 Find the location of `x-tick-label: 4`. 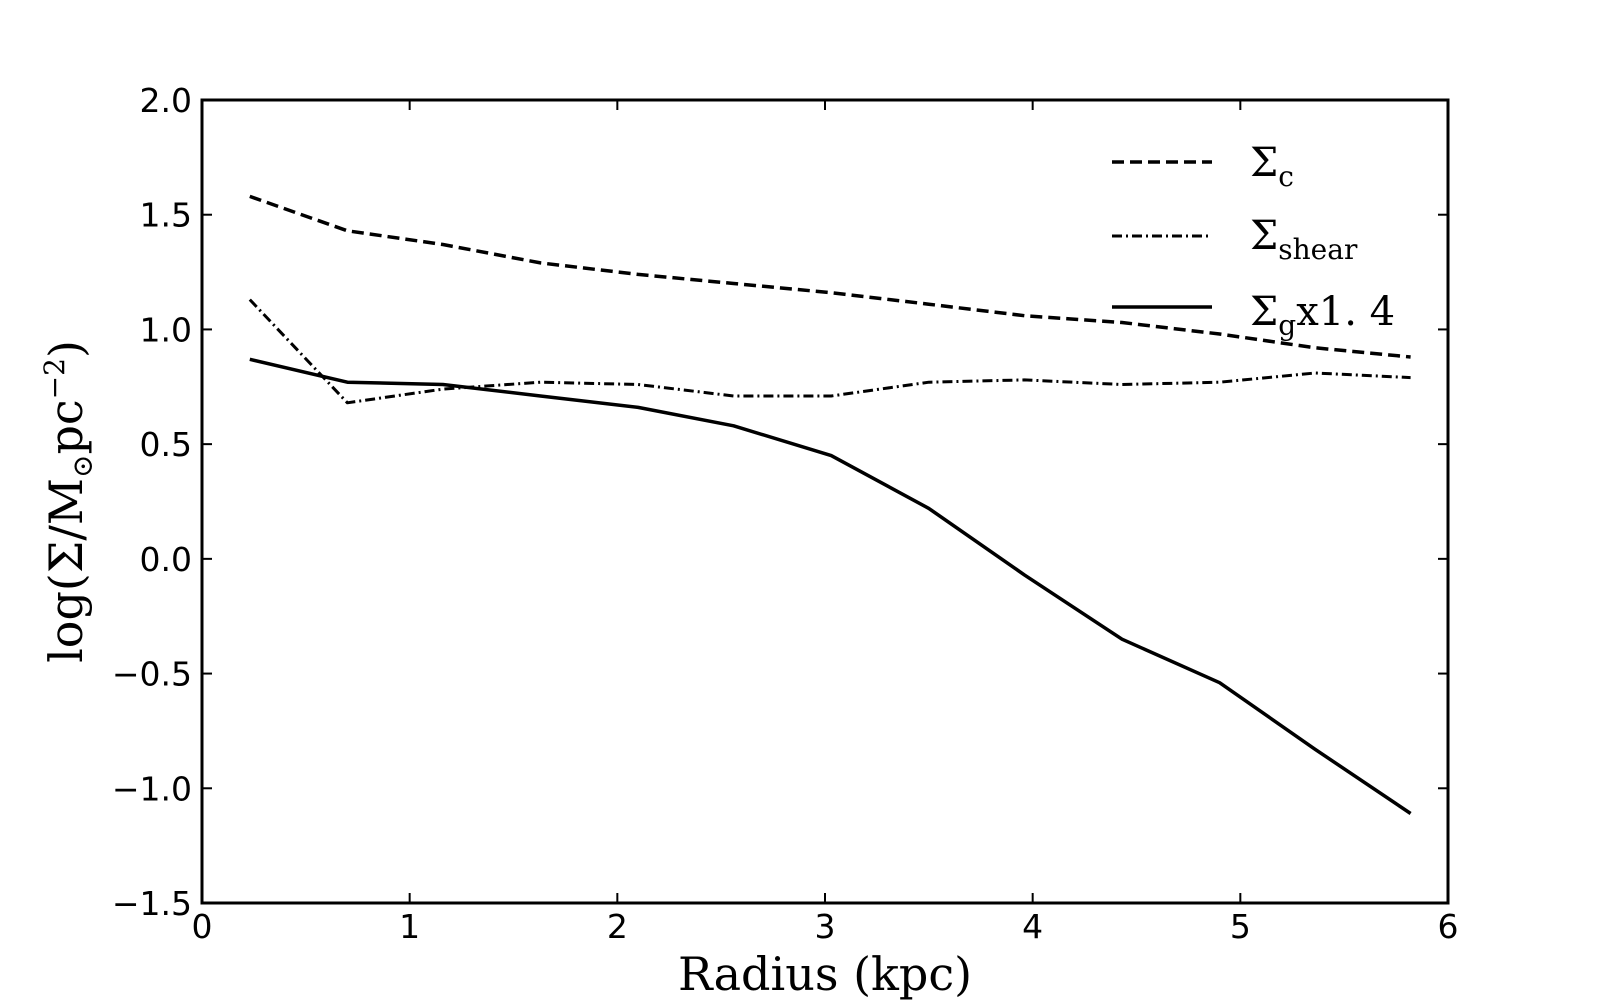

x-tick-label: 4 is located at coordinates (1032, 926).